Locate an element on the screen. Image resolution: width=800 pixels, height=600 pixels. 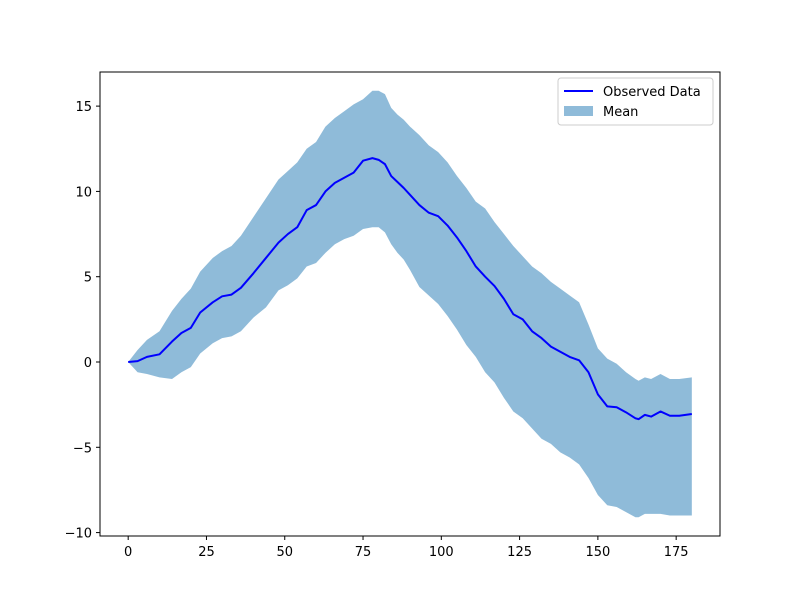
y-tick-label: −5 is located at coordinates (82, 448).